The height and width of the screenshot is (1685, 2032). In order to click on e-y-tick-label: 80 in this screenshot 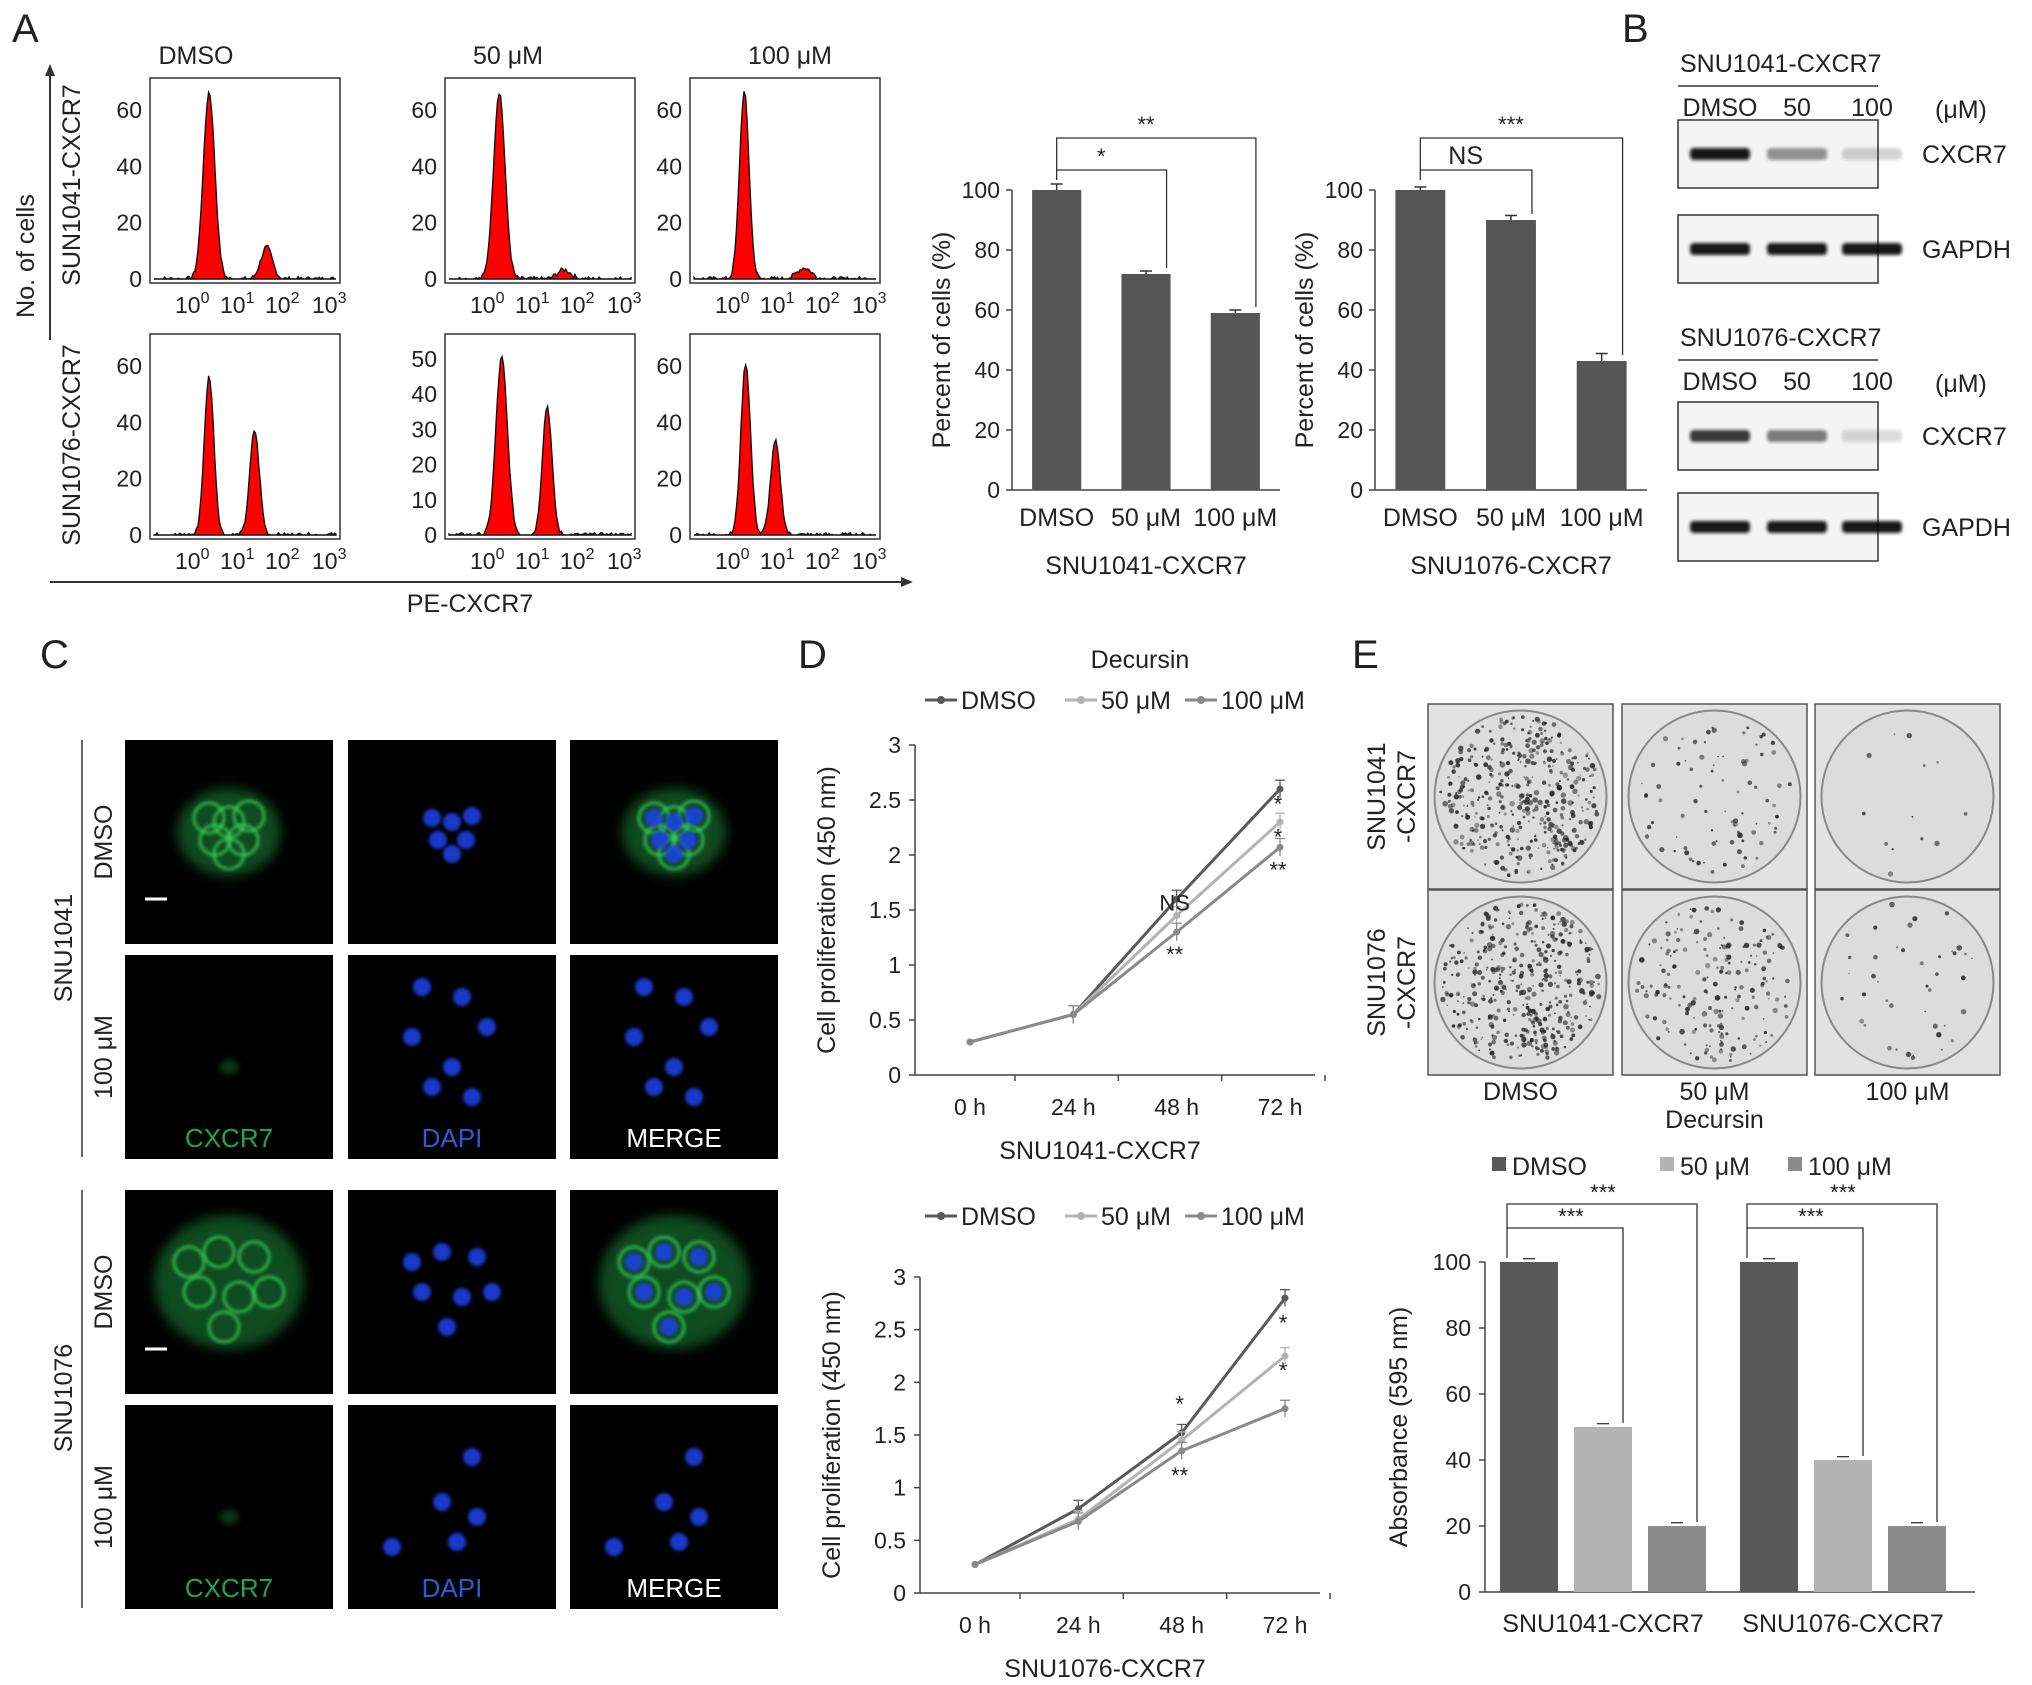, I will do `click(1458, 1328)`.